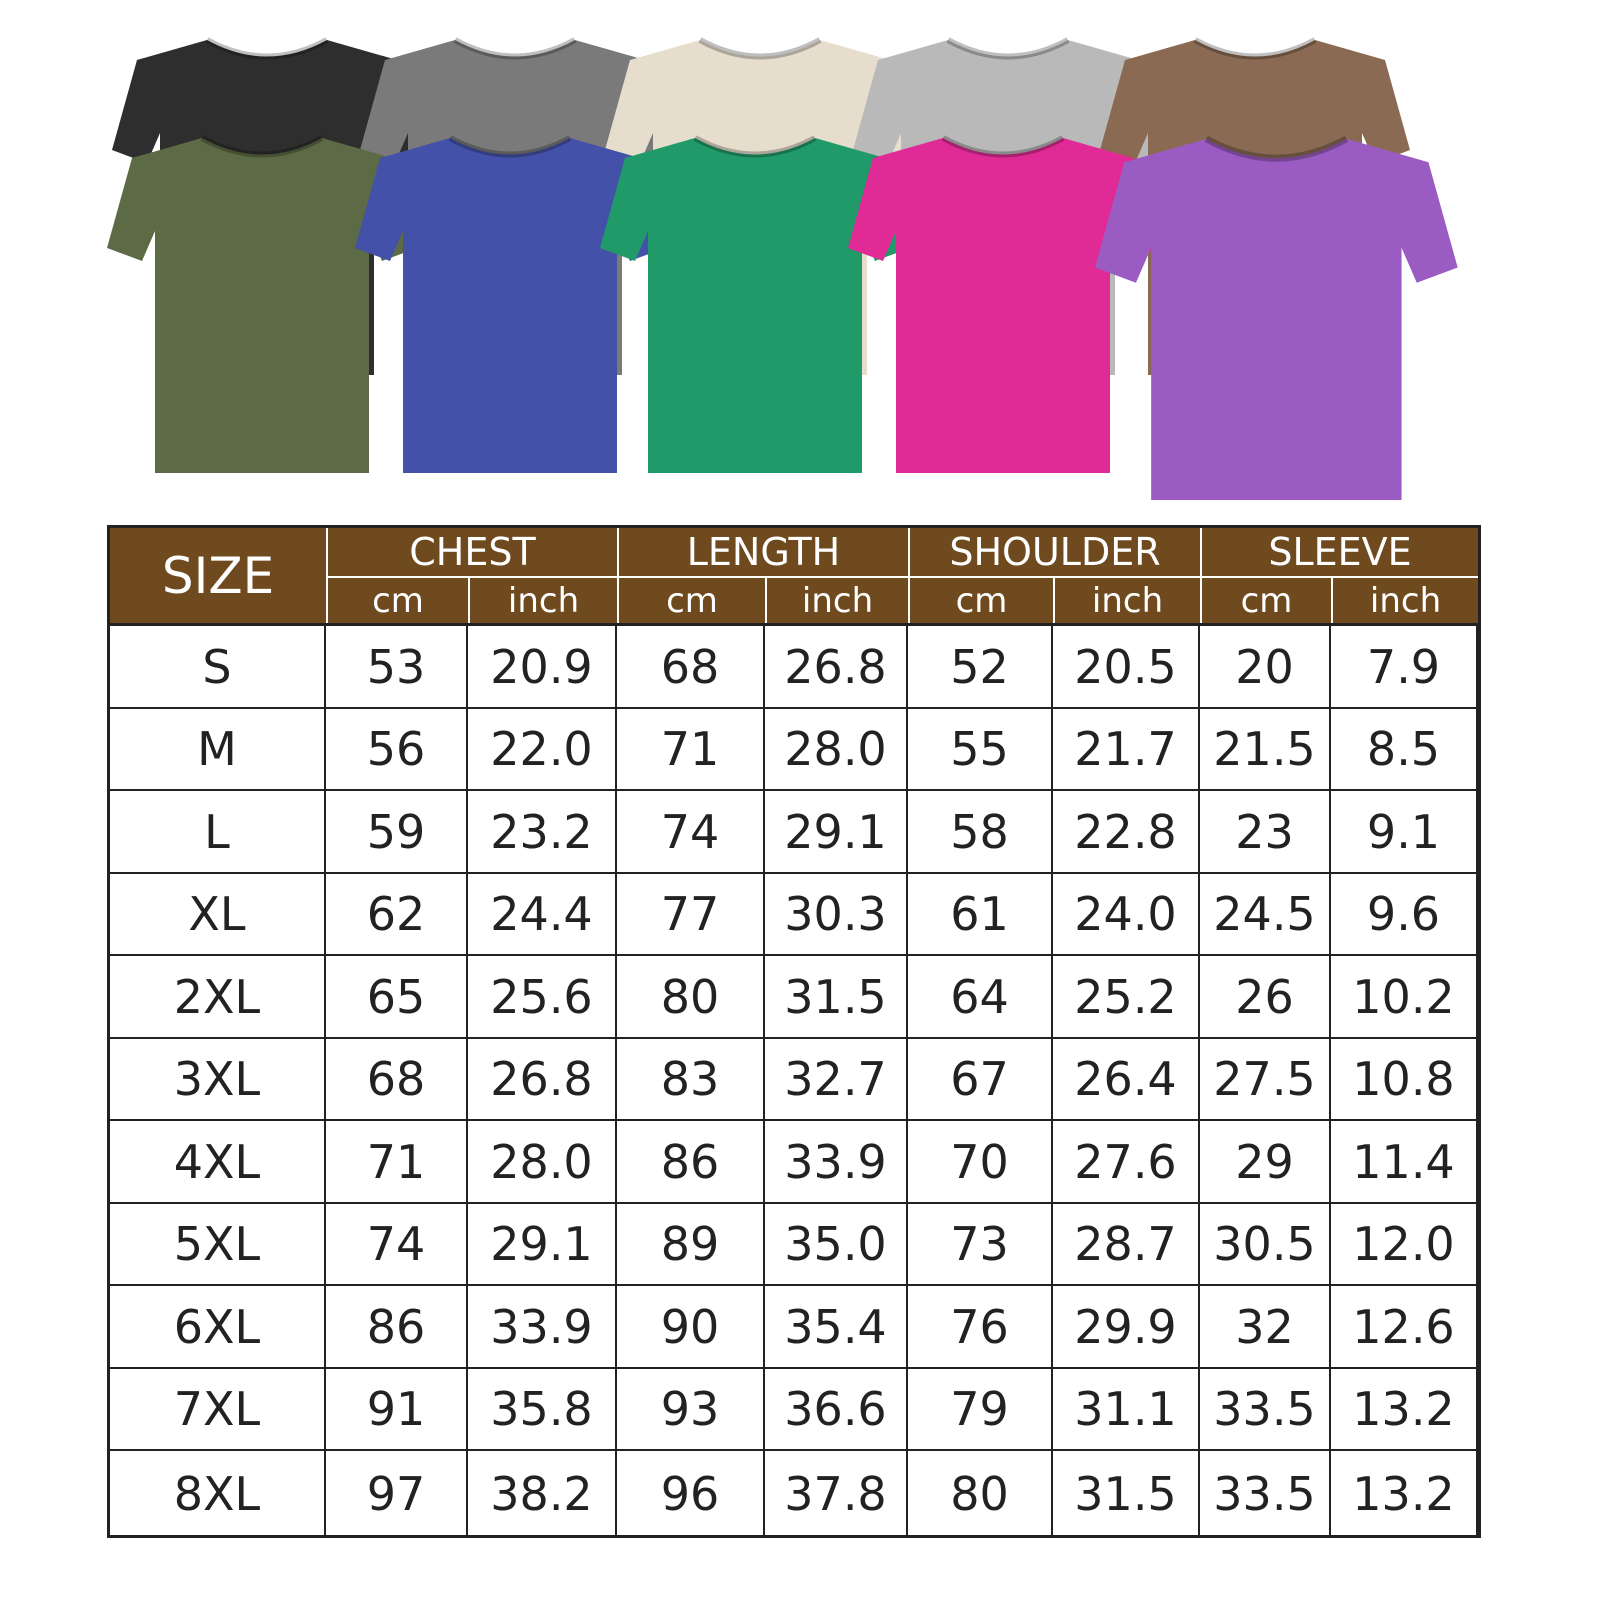 The height and width of the screenshot is (1600, 1600). Describe the element at coordinates (691, 1410) in the screenshot. I see `measurement: 93` at that location.